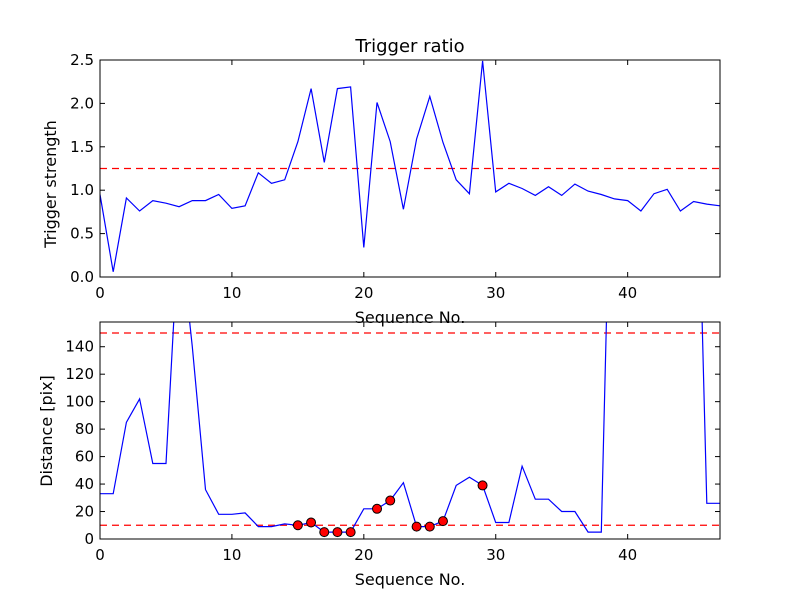 This screenshot has height=600, width=800. What do you see at coordinates (89, 539) in the screenshot?
I see `y-tick-label: 0` at bounding box center [89, 539].